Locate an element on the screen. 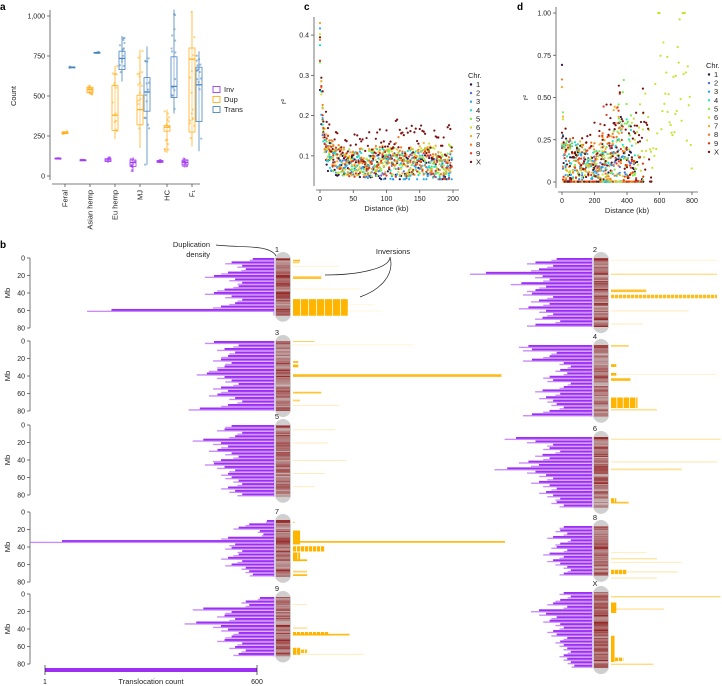  annotation-duplication-line1: Duplication is located at coordinates (191, 244).